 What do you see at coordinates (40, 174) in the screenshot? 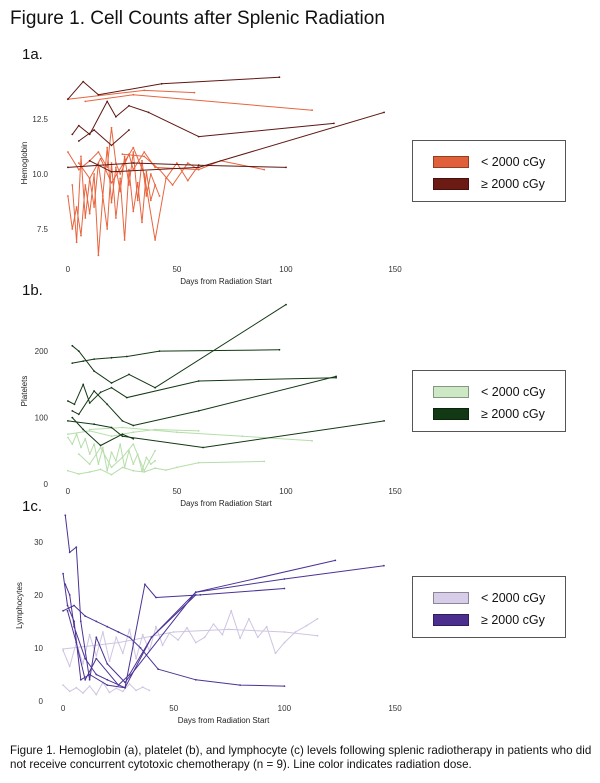
I see `y-tick-label: 10.0` at bounding box center [40, 174].